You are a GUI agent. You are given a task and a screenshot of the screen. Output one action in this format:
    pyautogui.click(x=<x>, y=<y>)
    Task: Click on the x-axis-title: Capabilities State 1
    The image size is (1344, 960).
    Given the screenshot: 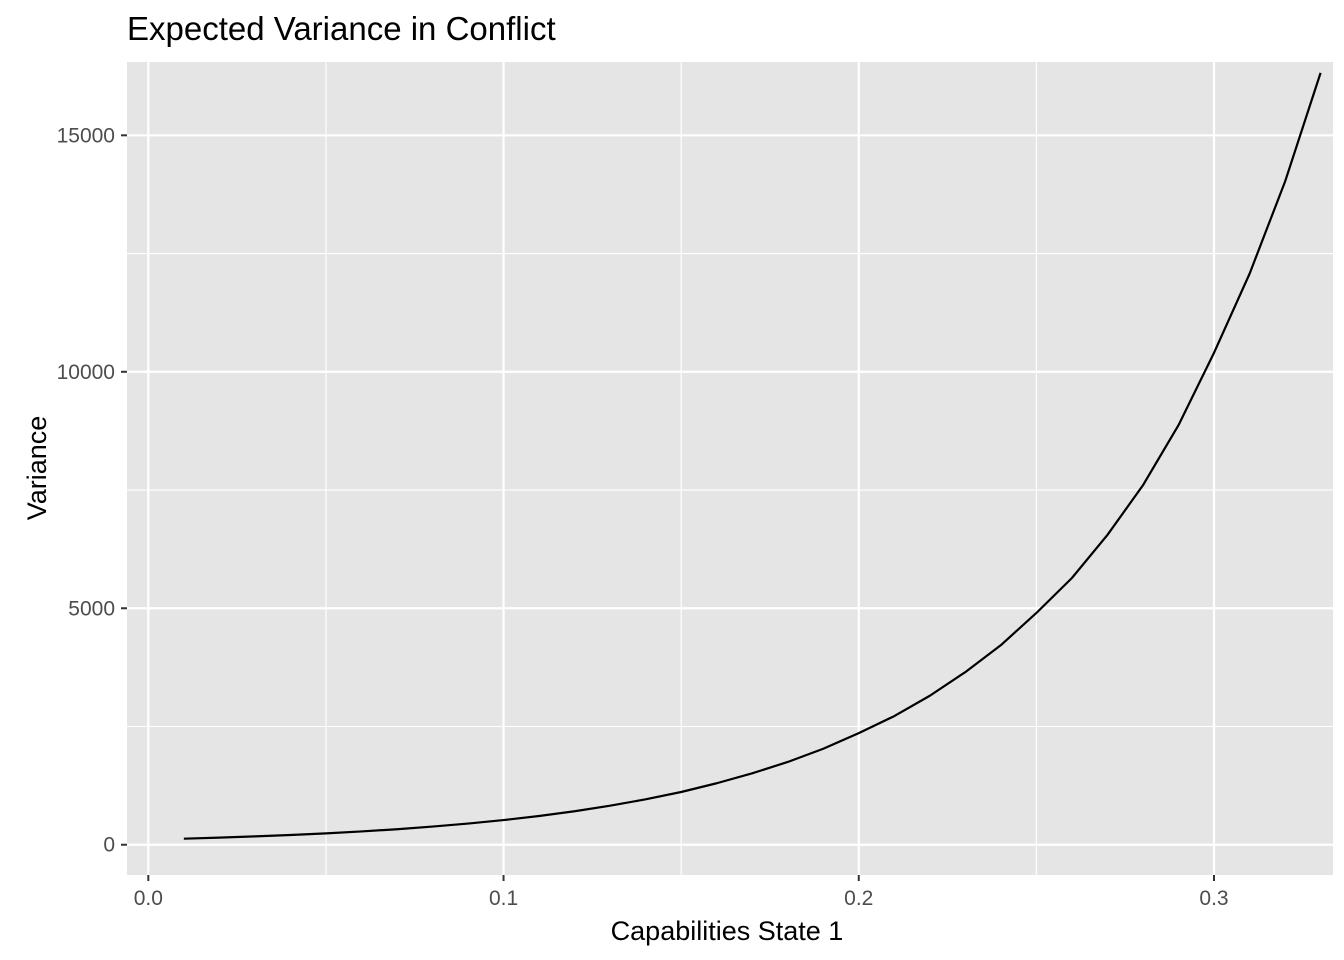 What is the action you would take?
    pyautogui.click(x=727, y=931)
    